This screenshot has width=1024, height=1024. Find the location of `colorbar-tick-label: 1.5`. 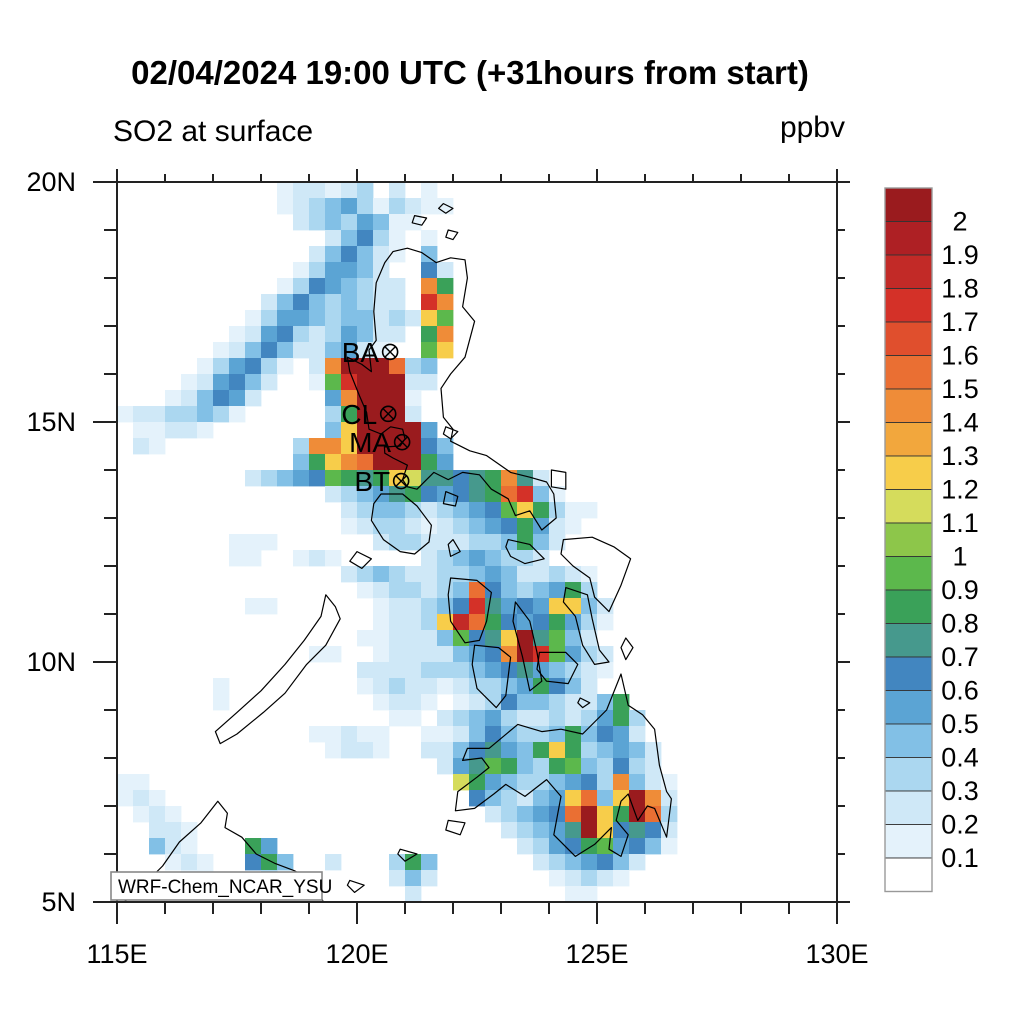

colorbar-tick-label: 1.5 is located at coordinates (960, 389).